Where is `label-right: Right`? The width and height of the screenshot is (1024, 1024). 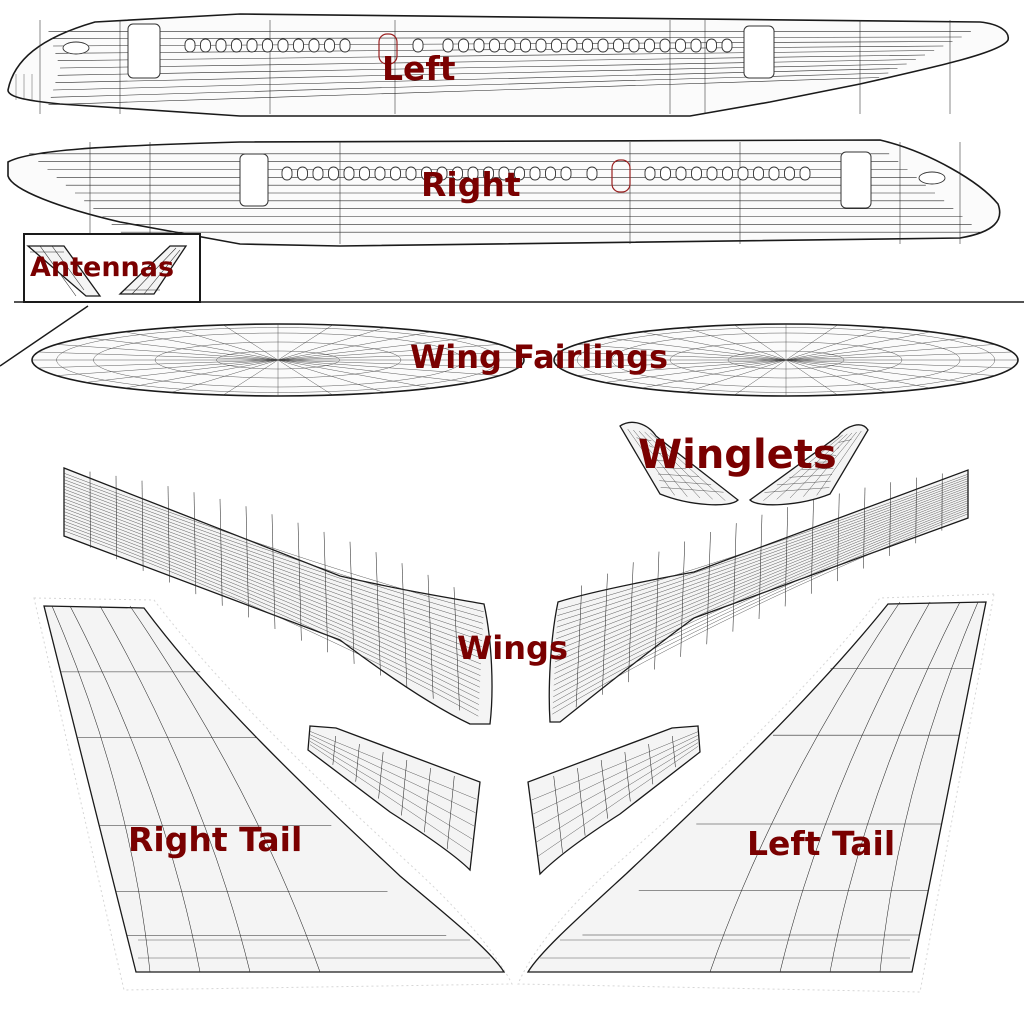 label-right: Right is located at coordinates (471, 184).